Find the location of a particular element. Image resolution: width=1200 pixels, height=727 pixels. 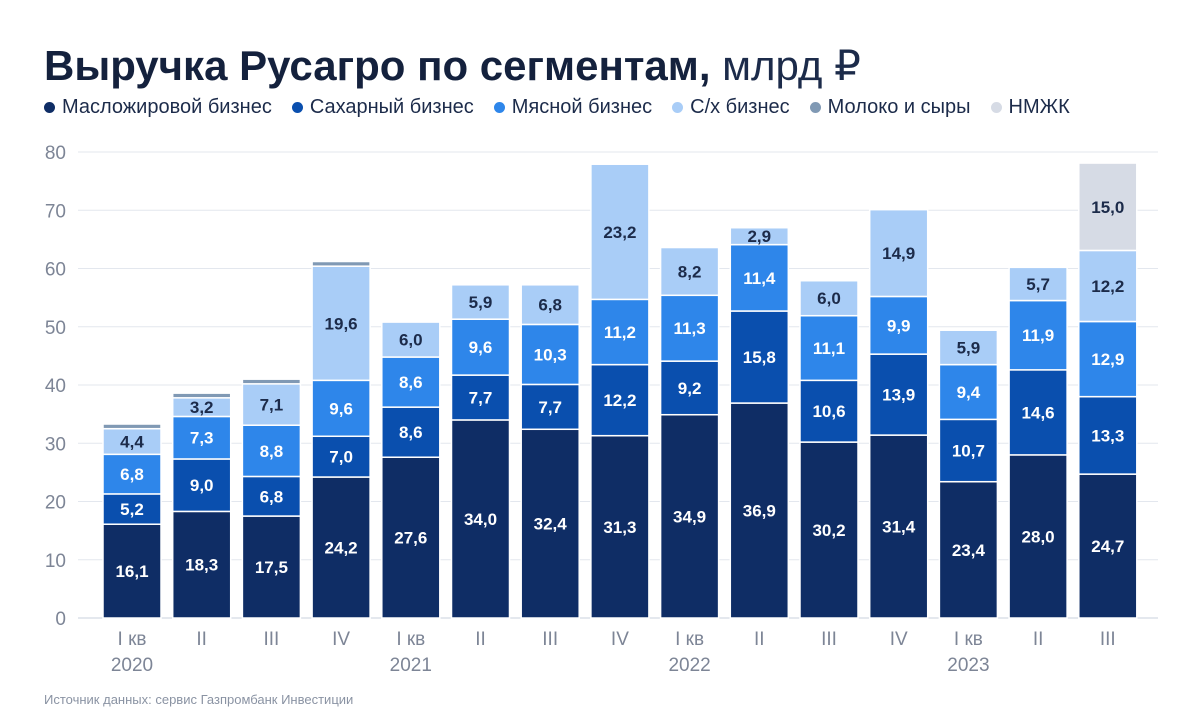

bar-value-label: 16,1 is located at coordinates (131, 571).